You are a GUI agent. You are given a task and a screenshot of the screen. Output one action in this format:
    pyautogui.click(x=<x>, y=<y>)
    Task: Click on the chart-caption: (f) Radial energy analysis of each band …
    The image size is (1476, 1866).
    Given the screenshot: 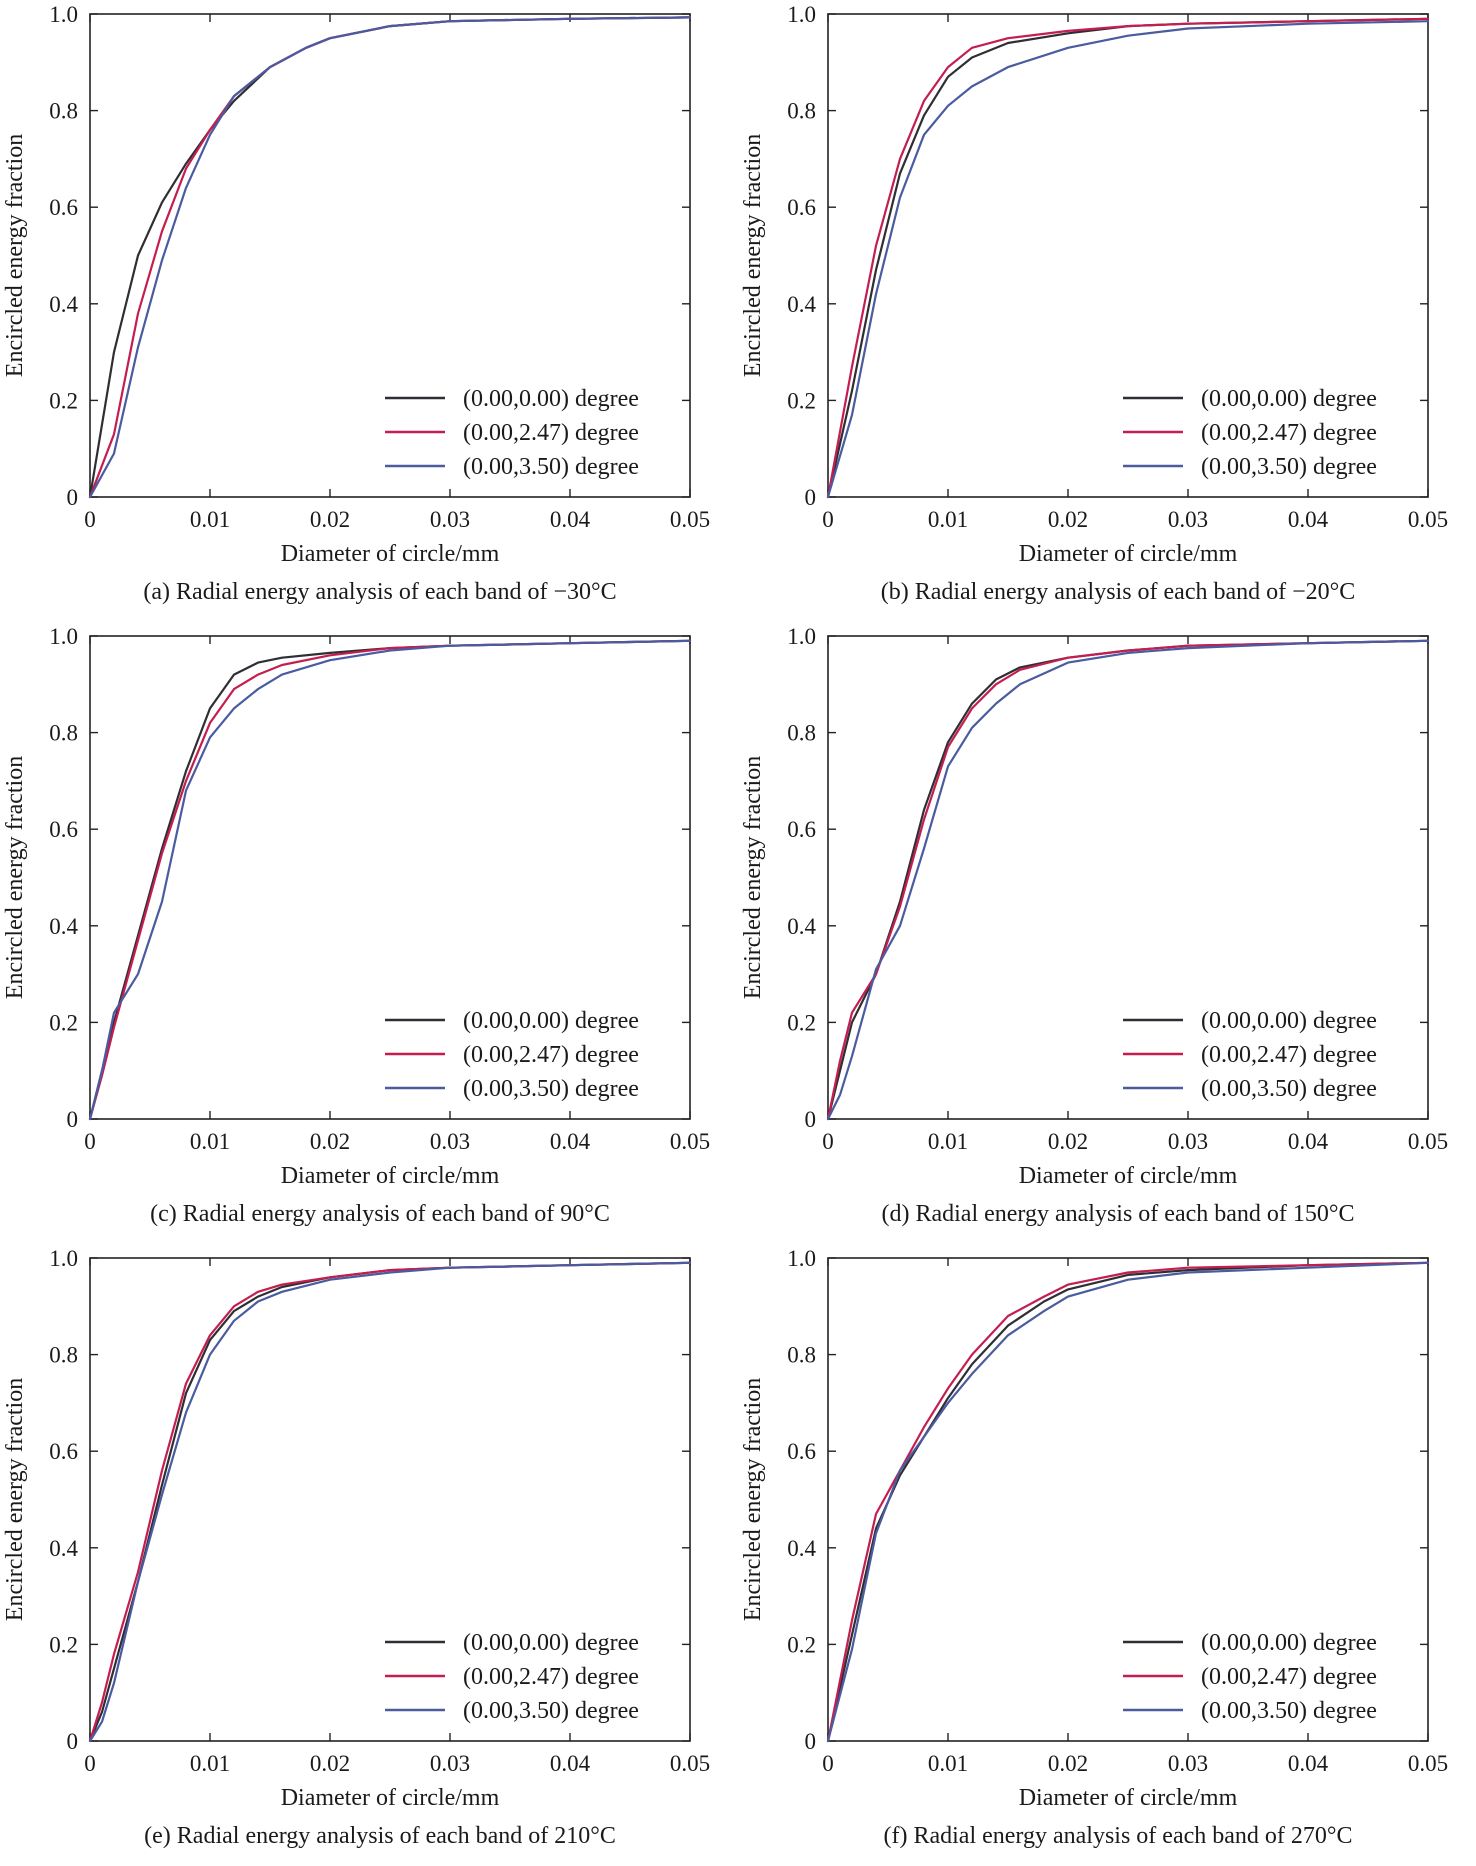 What is the action you would take?
    pyautogui.click(x=1117, y=1836)
    